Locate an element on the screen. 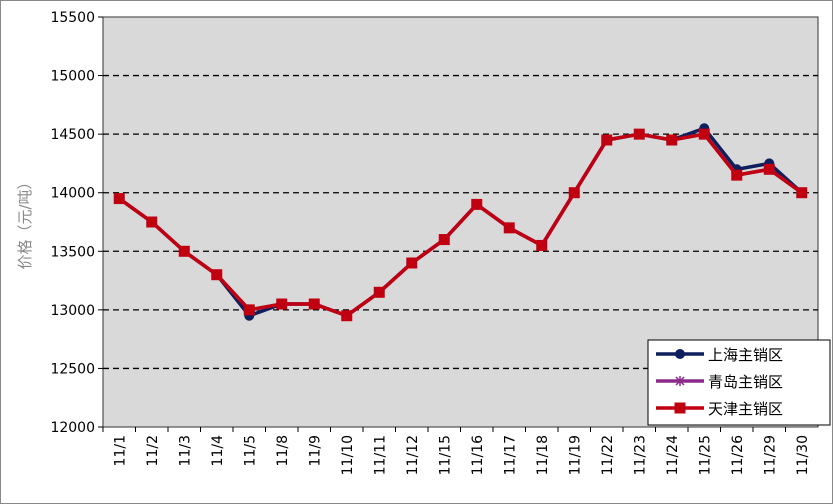 The width and height of the screenshot is (833, 504). x-tick-label: 11/18 is located at coordinates (543, 455).